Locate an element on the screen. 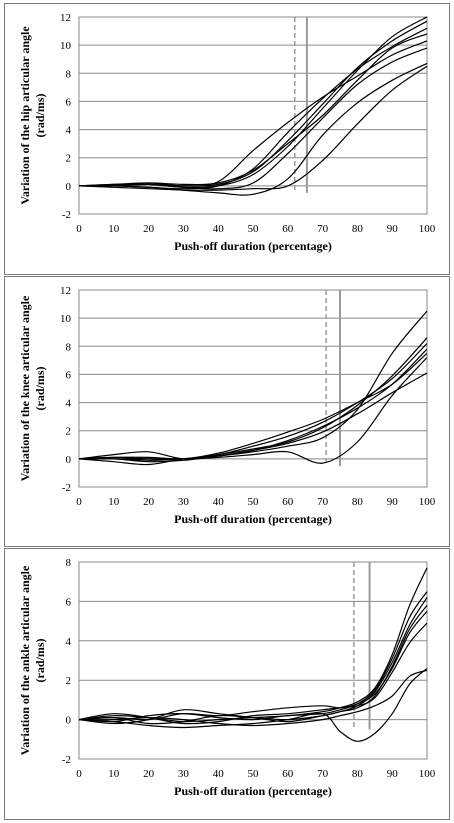  y-axis-label-line-1: Variation of the hip articular angle is located at coordinates (25, 115).